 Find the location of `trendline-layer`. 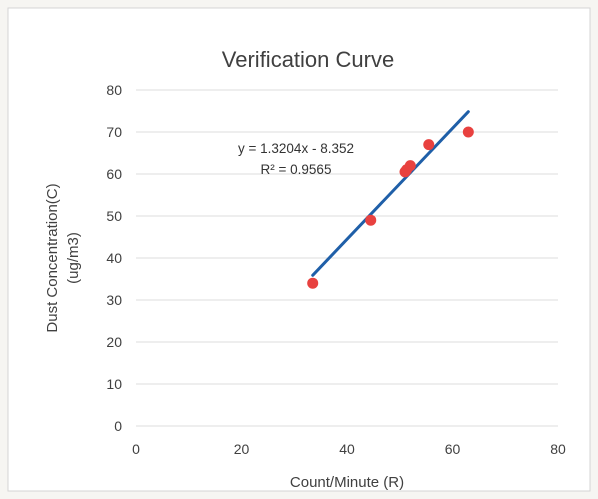

trendline-layer is located at coordinates (390, 193).